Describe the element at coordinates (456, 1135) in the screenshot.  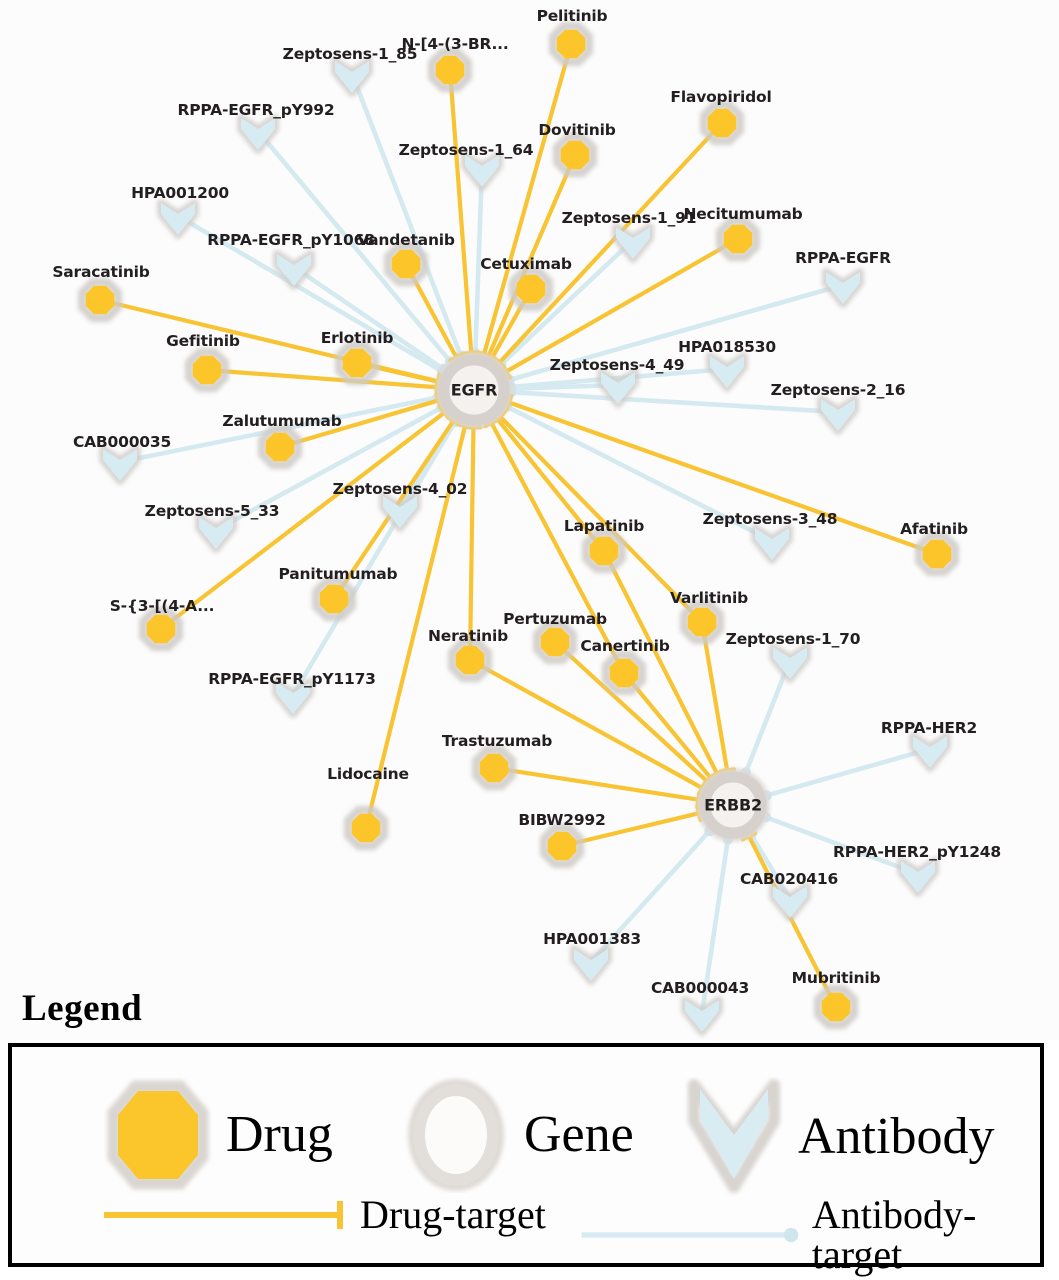
I see `gene-icon` at that location.